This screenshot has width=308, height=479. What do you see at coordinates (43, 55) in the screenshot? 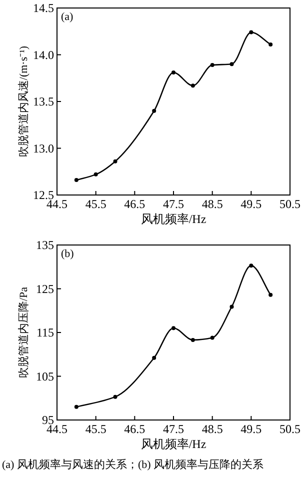
I see `y-tick-label: 14.0` at bounding box center [43, 55].